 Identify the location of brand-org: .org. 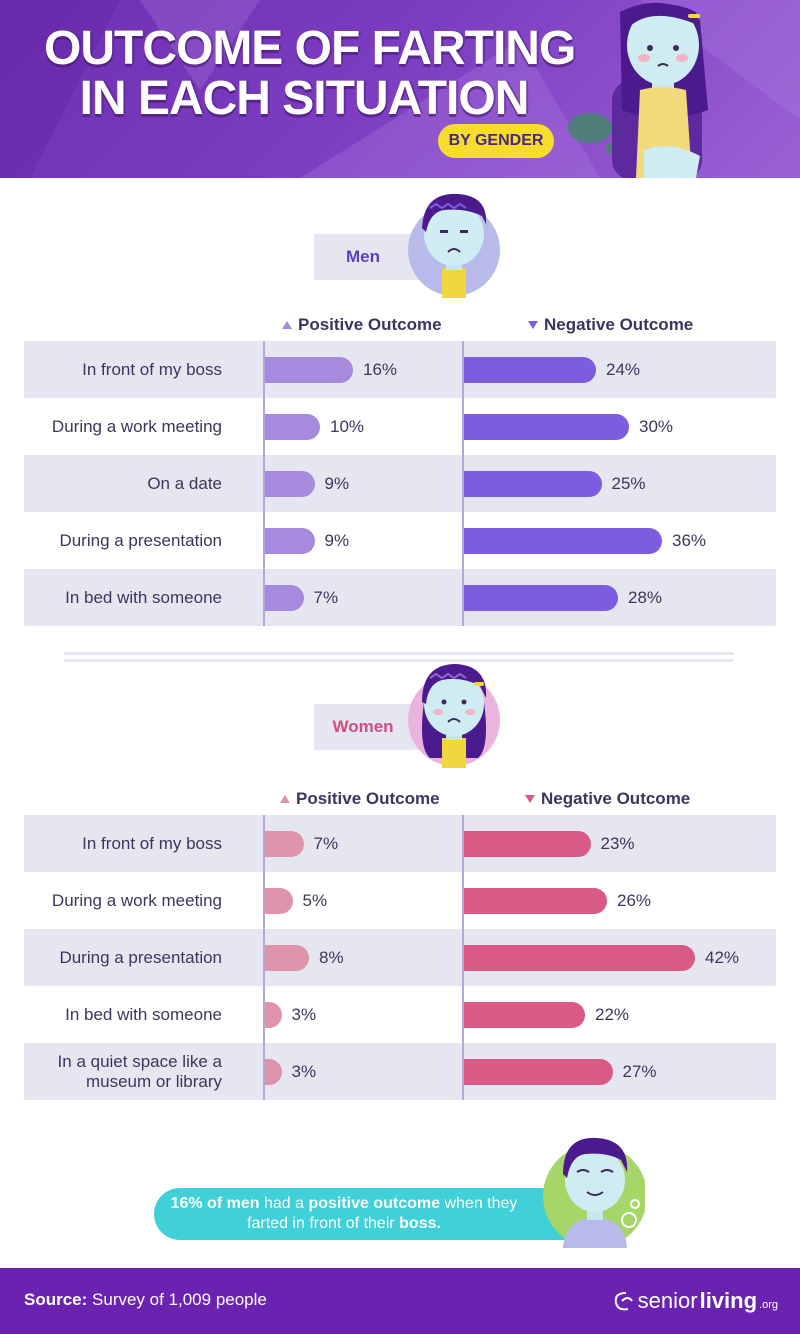
(768, 1305).